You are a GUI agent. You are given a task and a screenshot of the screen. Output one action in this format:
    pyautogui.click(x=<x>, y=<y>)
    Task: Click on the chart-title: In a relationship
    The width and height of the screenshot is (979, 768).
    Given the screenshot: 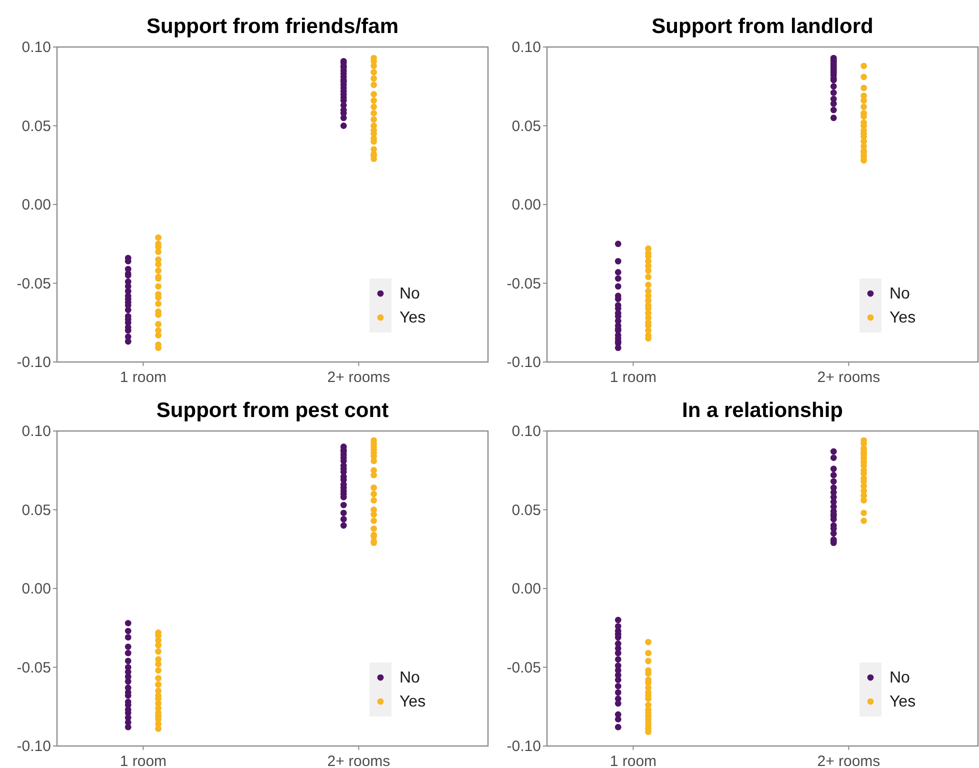 What is the action you would take?
    pyautogui.click(x=763, y=410)
    